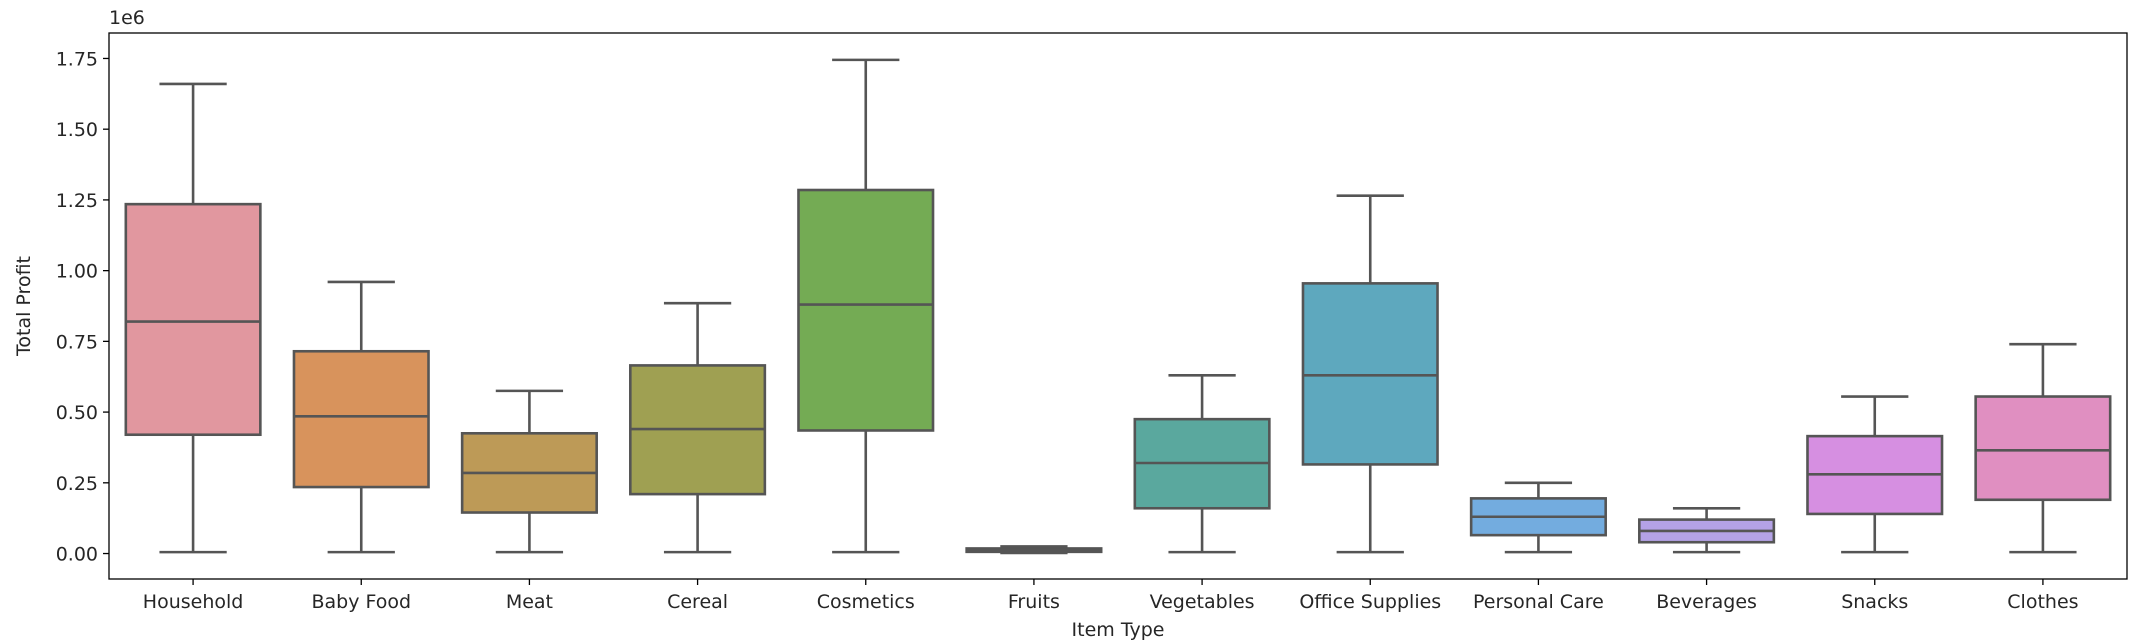 The width and height of the screenshot is (2140, 644). Describe the element at coordinates (2042, 602) in the screenshot. I see `x-tick-label: Clothes` at that location.